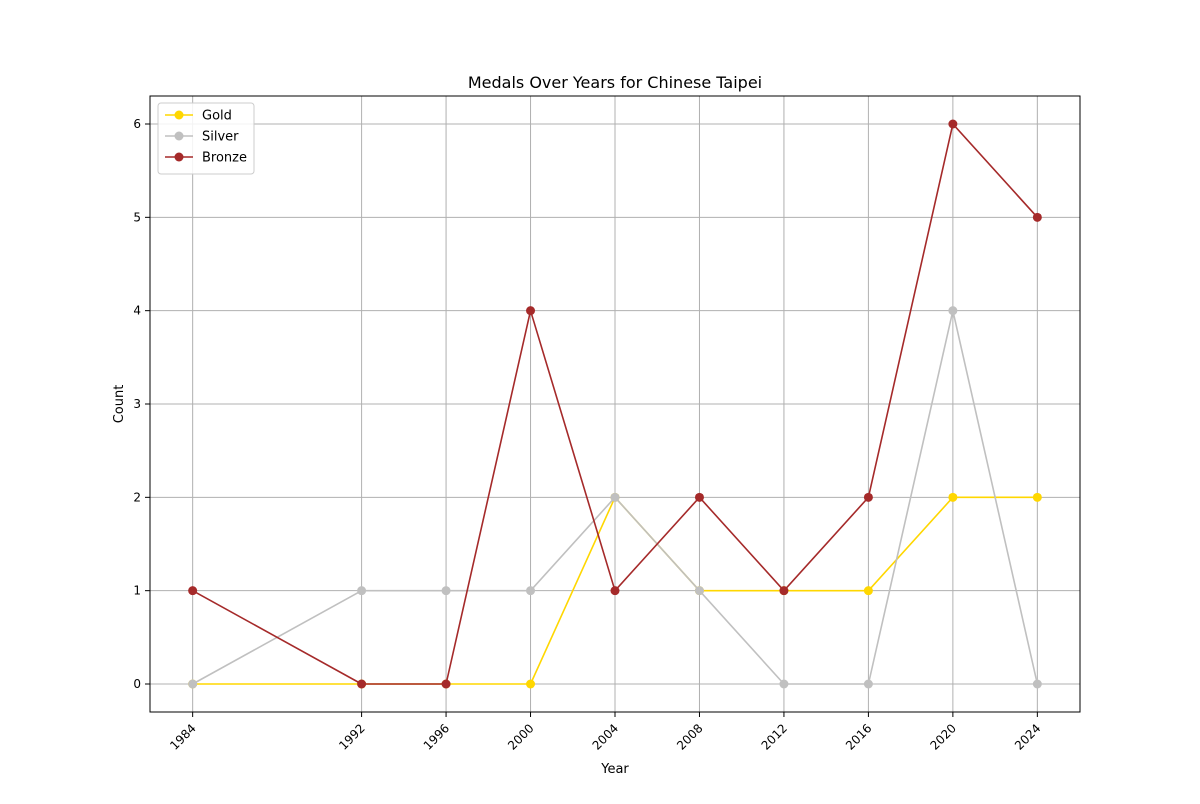  What do you see at coordinates (137, 311) in the screenshot?
I see `y-tick-label: 4` at bounding box center [137, 311].